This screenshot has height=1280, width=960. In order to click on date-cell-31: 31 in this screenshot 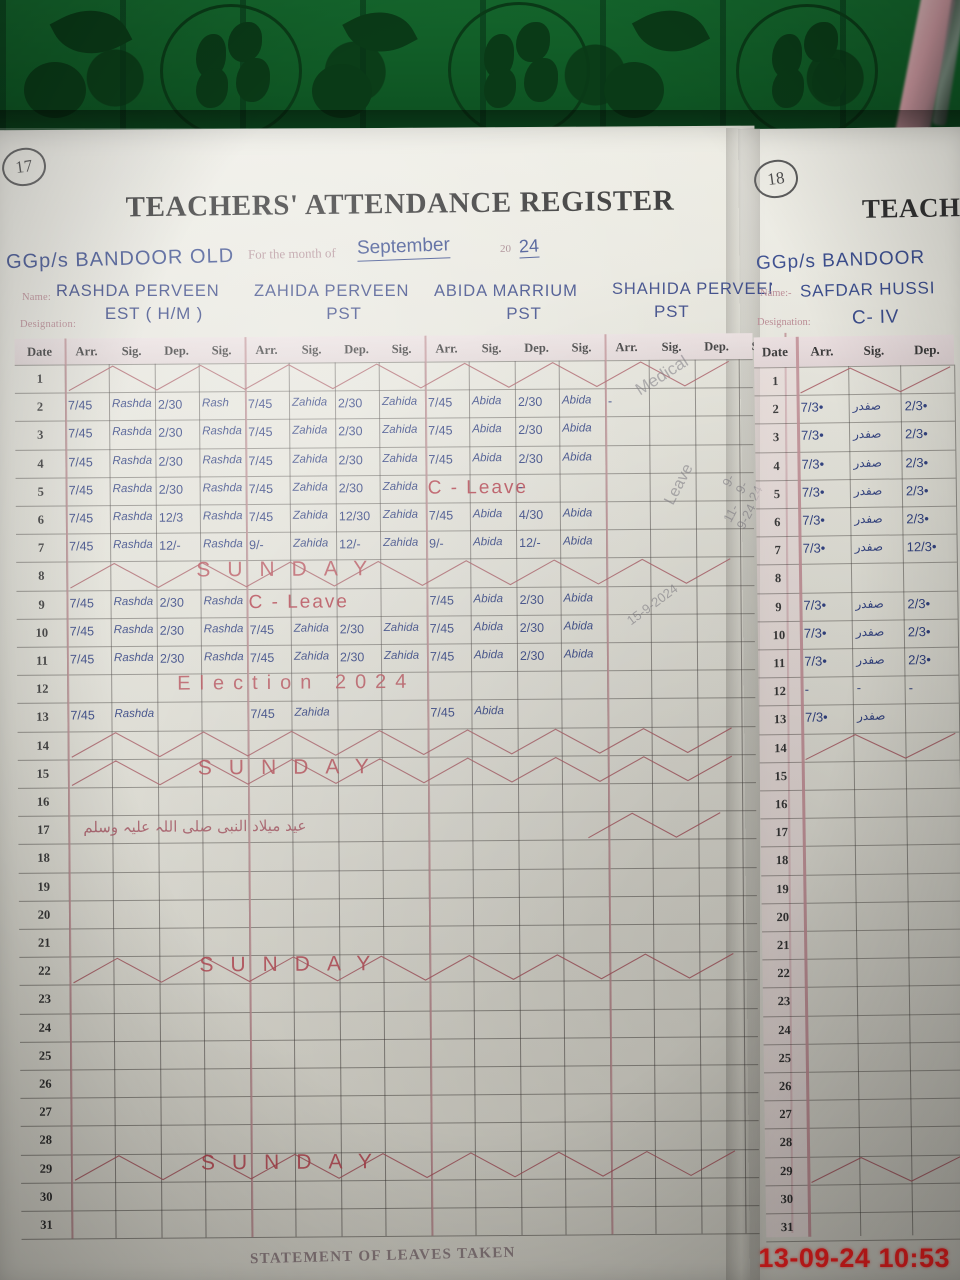, I will do `click(46, 1224)`.